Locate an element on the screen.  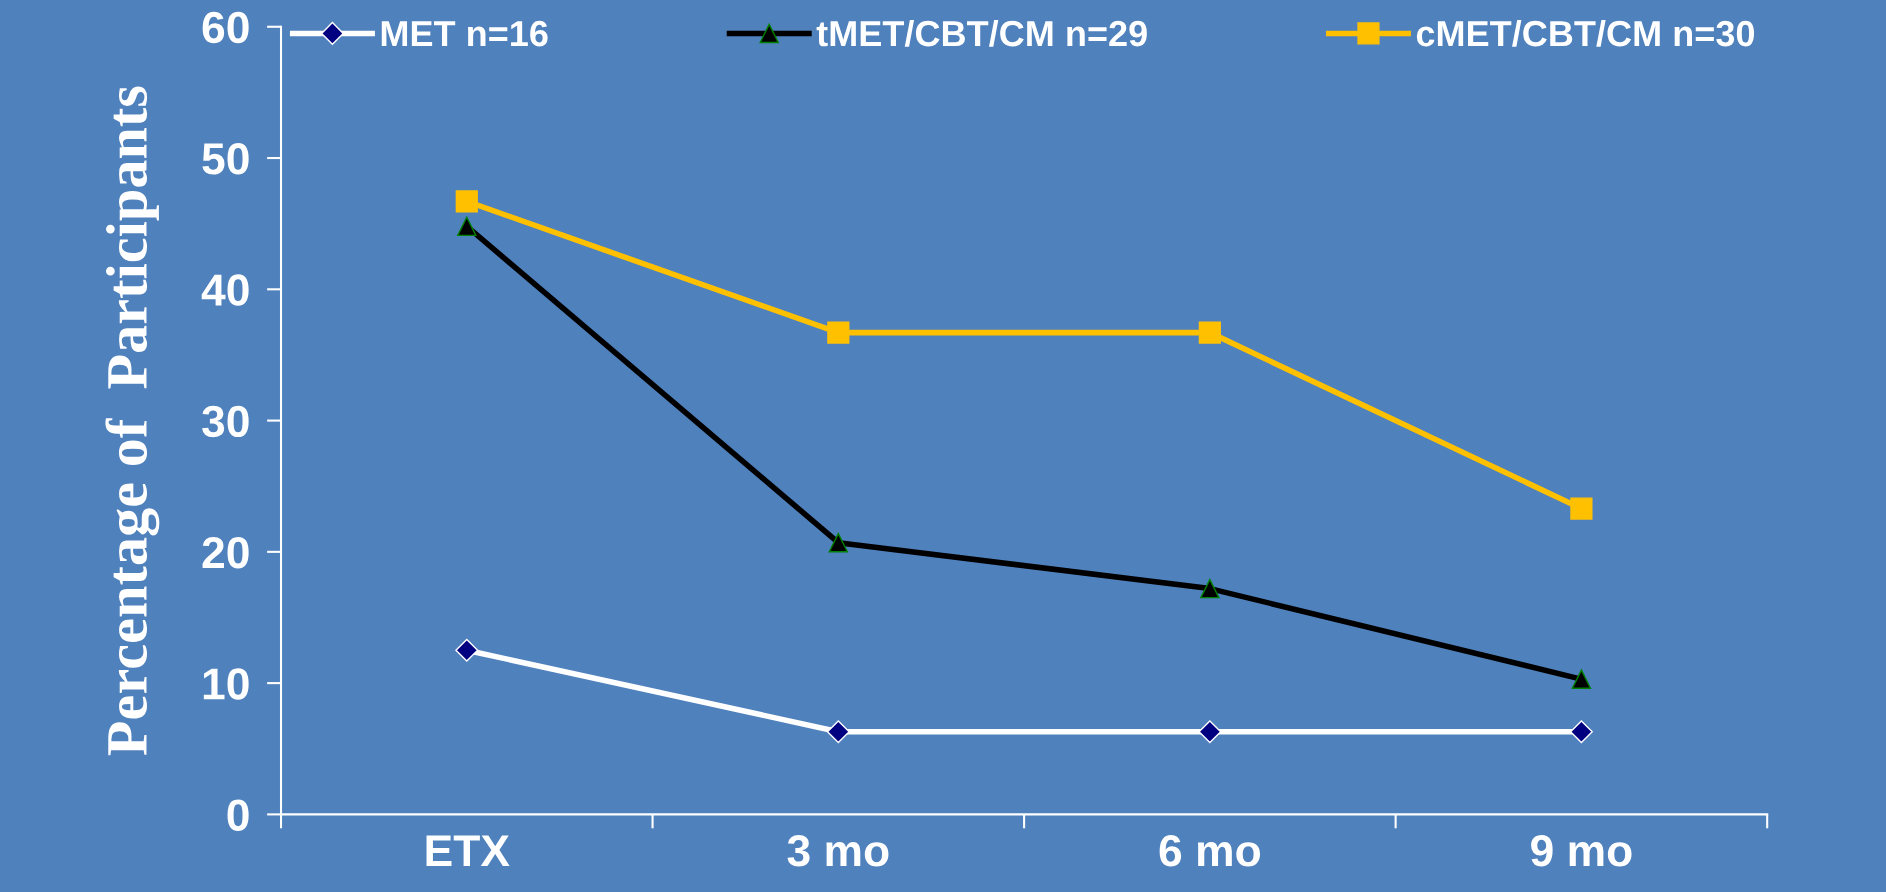
x-tick-label: 6 mo is located at coordinates (1209, 851).